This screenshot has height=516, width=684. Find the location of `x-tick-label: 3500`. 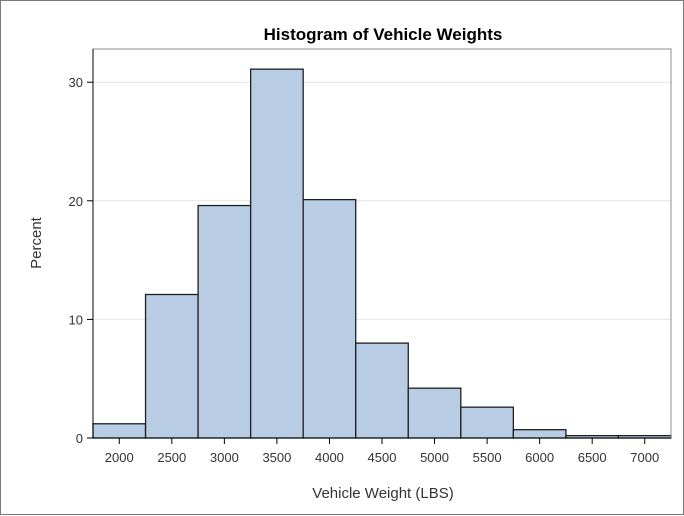

x-tick-label: 3500 is located at coordinates (276, 457).